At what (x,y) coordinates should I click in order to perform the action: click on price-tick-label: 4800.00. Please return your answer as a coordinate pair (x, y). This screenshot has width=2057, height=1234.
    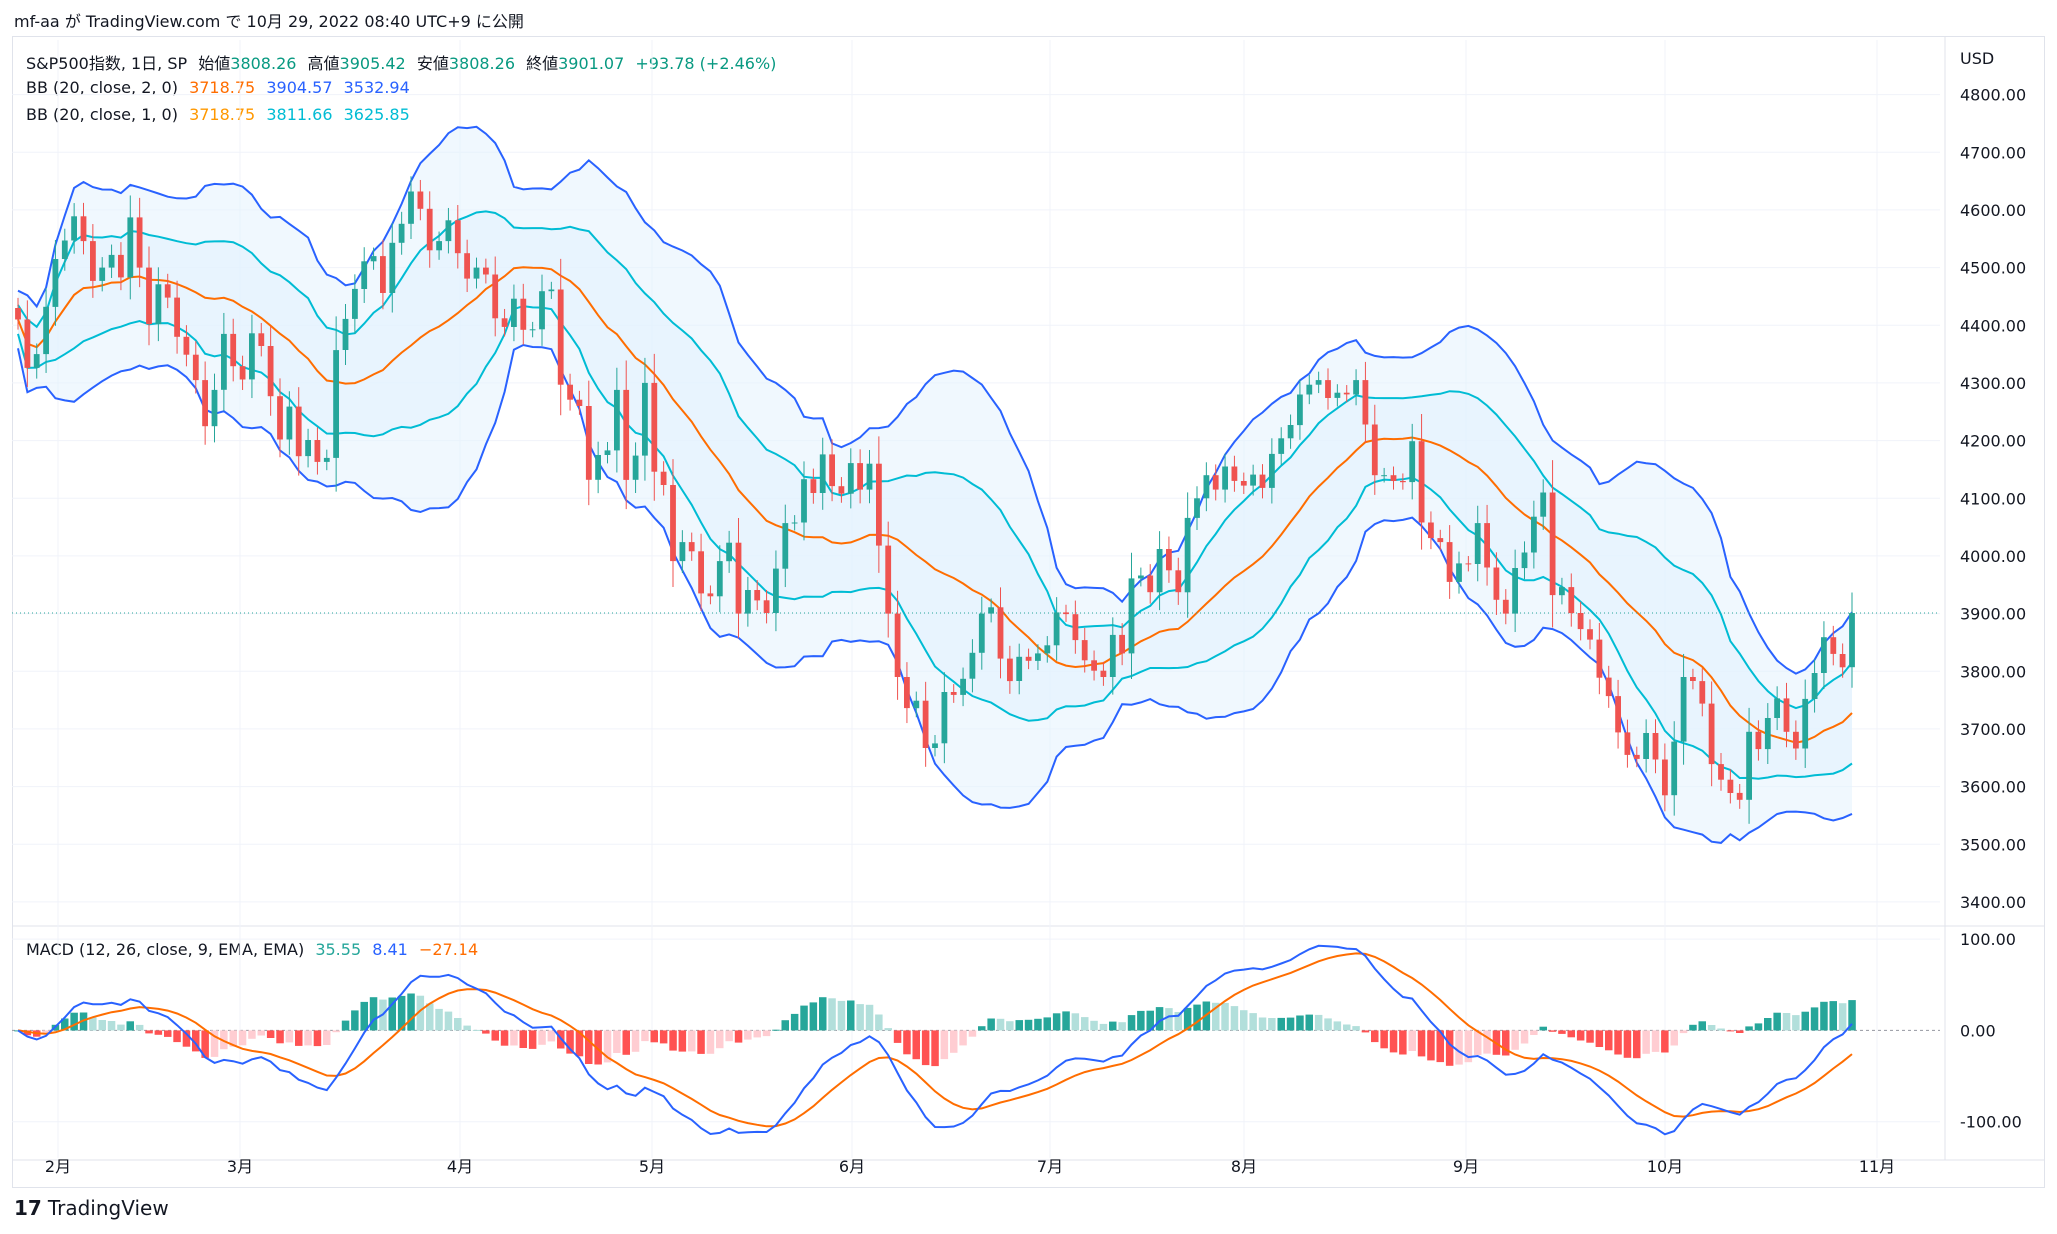
    Looking at the image, I should click on (1993, 95).